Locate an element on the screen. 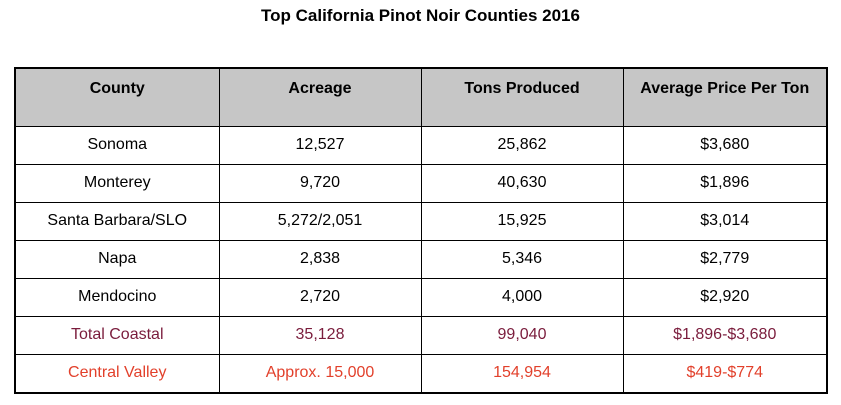  table-cell: $419-$774 is located at coordinates (725, 373).